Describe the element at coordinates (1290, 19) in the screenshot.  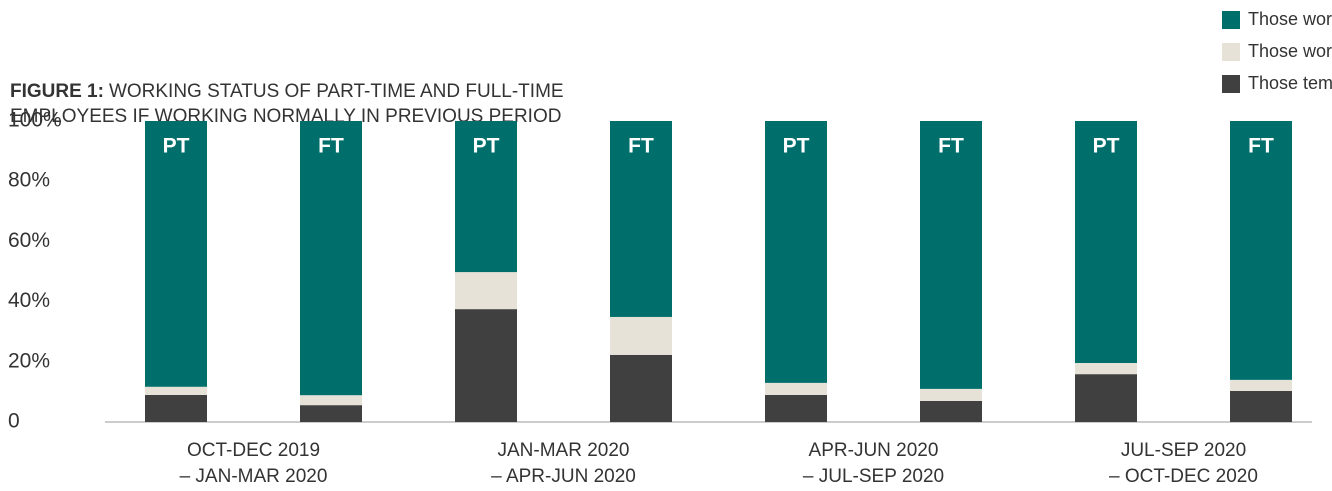
I see `legend-label: Those working normaly` at that location.